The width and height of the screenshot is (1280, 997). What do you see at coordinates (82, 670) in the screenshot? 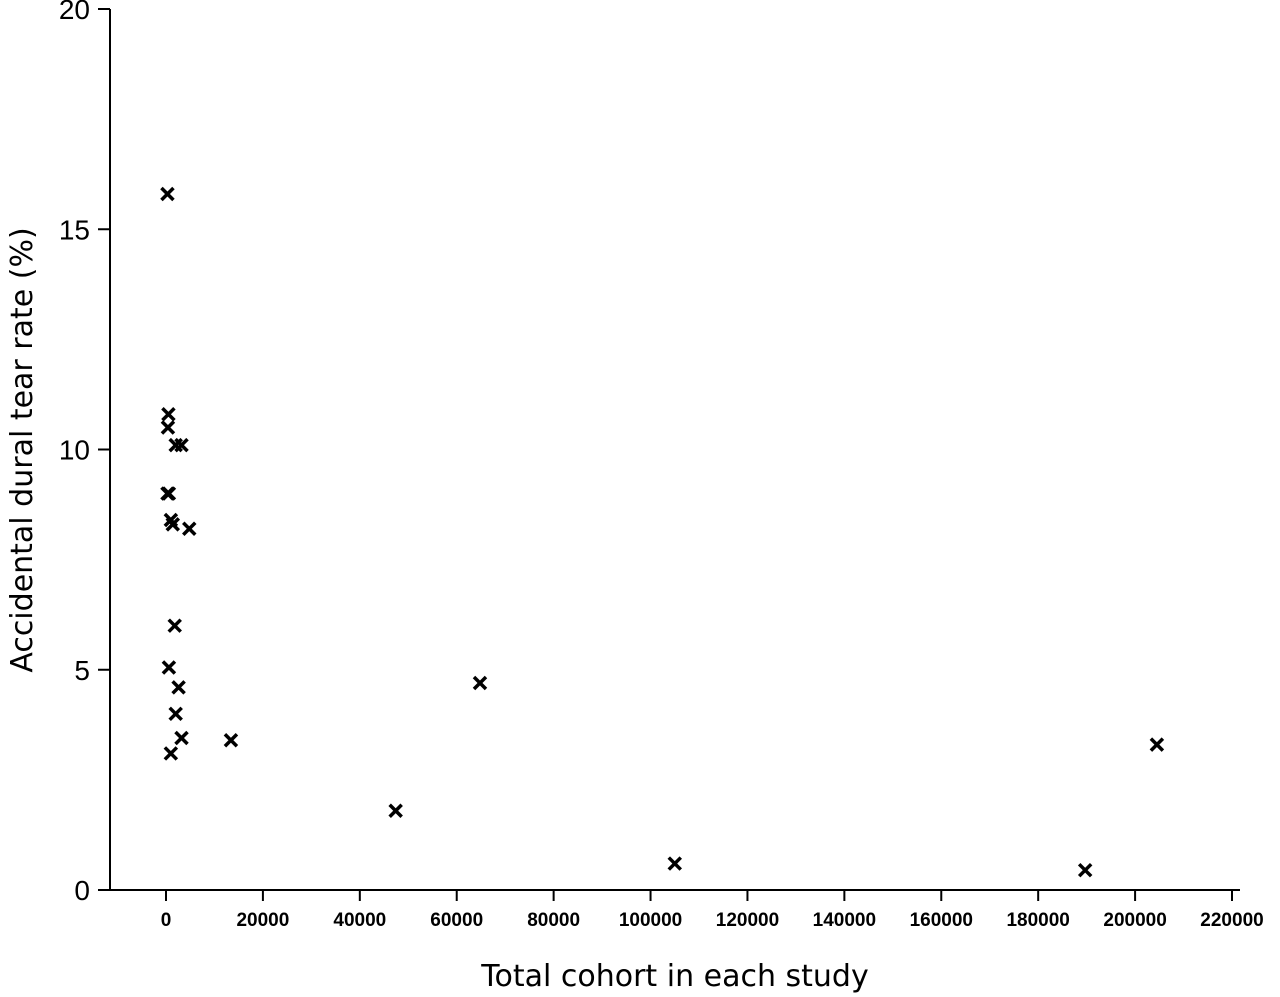
I see `y-tick-label: 5` at bounding box center [82, 670].